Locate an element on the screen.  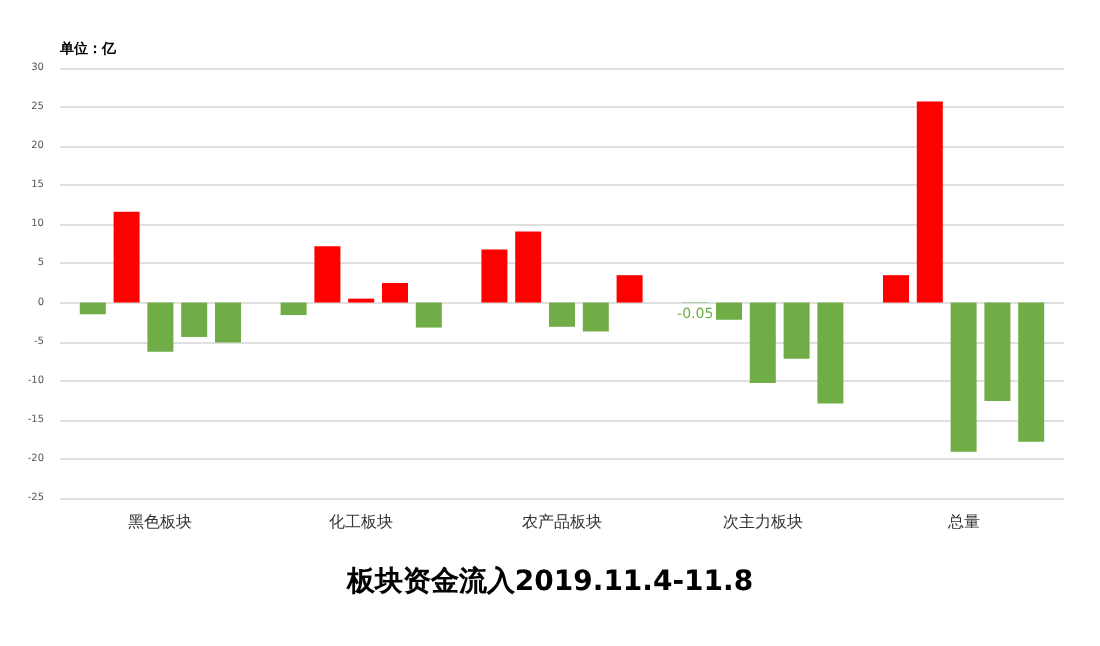
text: 板块资金流入2019.11.4-11.8 is located at coordinates (549, 581).